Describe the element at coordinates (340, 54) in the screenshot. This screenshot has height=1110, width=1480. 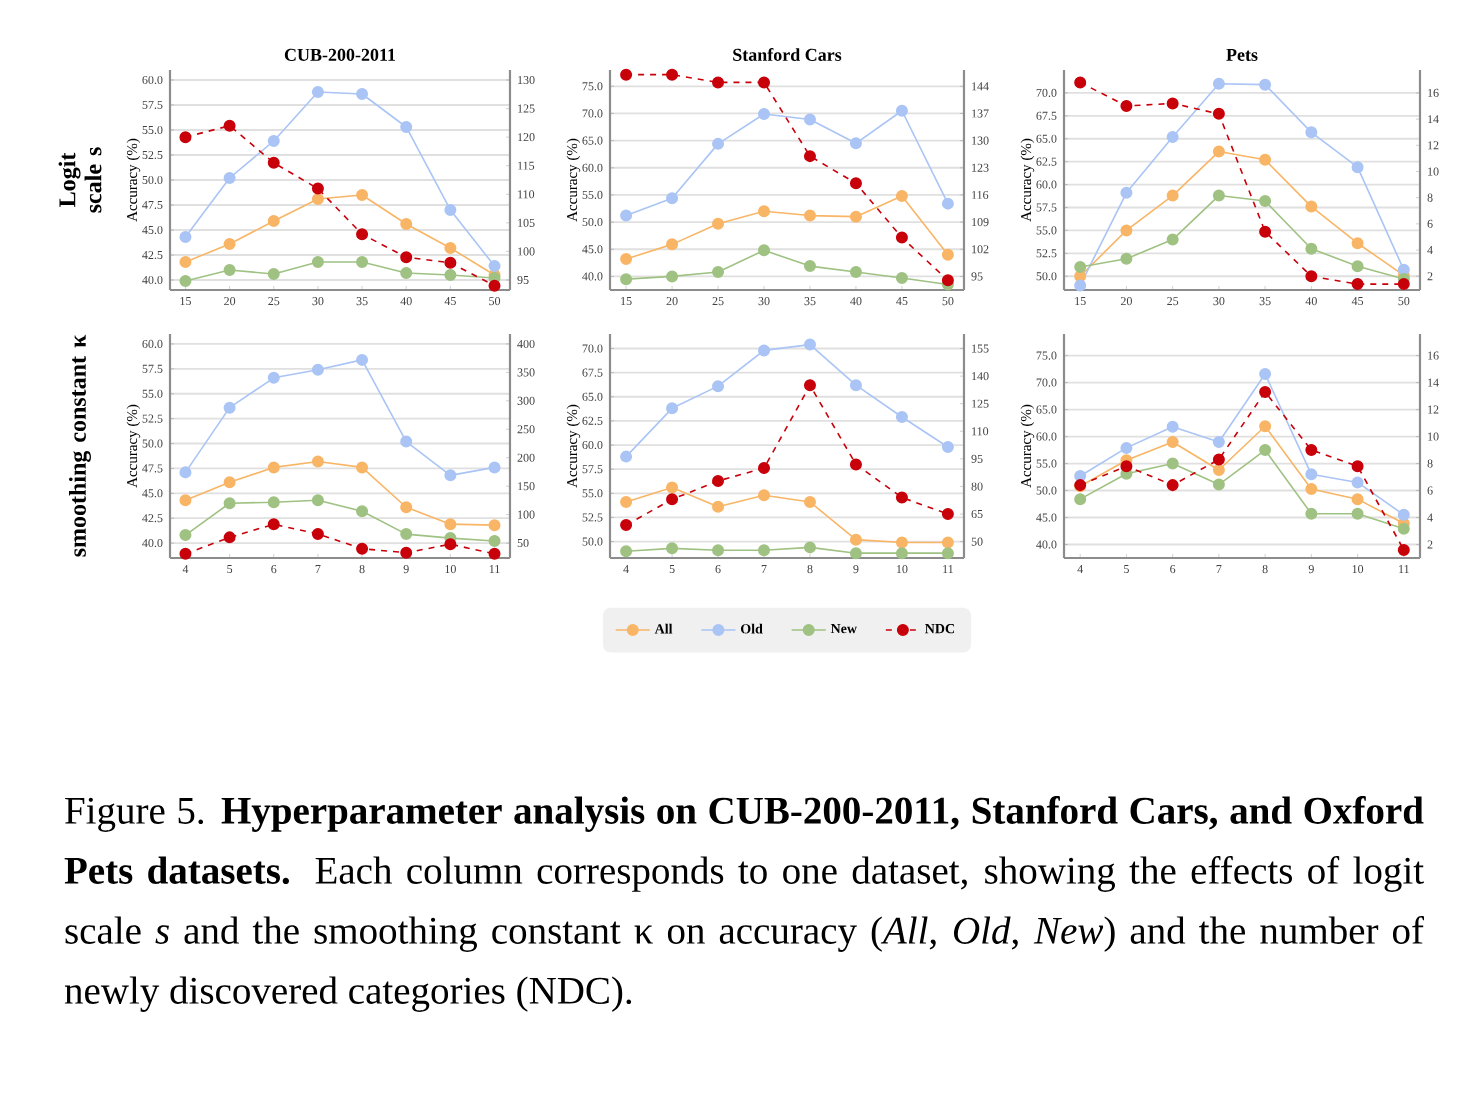
I see `chart-title: CUB-200-2011` at that location.